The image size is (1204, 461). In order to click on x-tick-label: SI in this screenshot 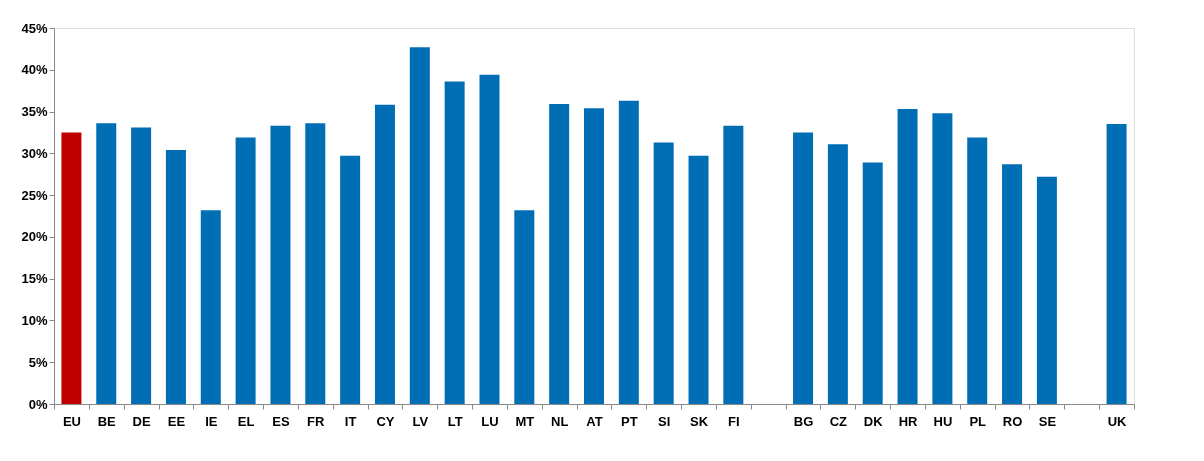, I will do `click(664, 421)`.